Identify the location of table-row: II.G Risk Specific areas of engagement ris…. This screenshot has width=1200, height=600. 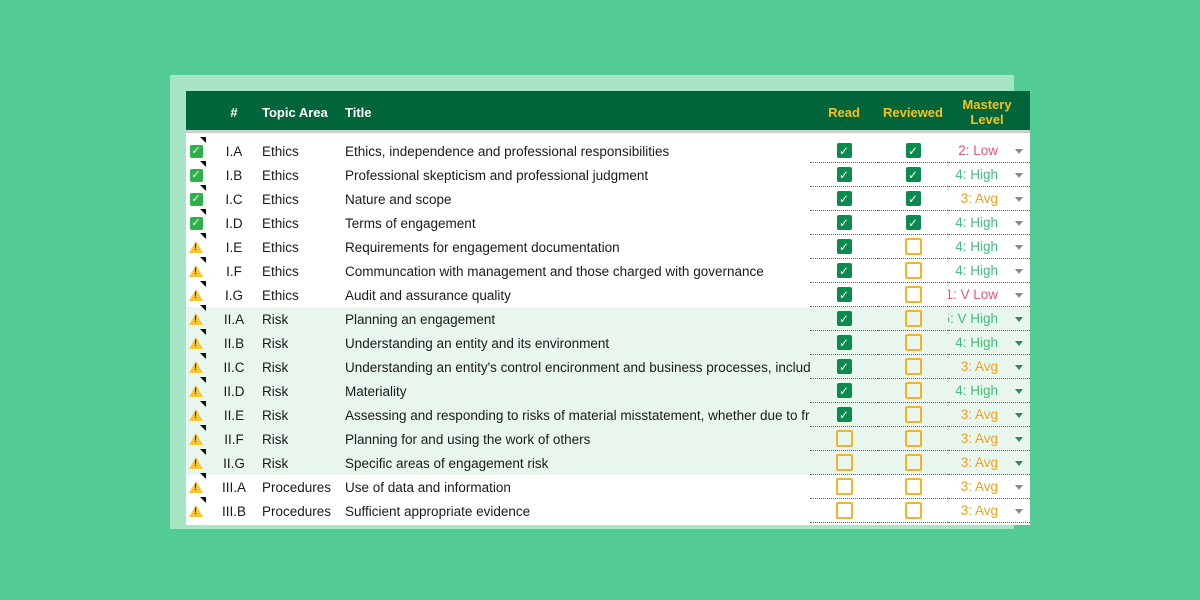
(608, 462).